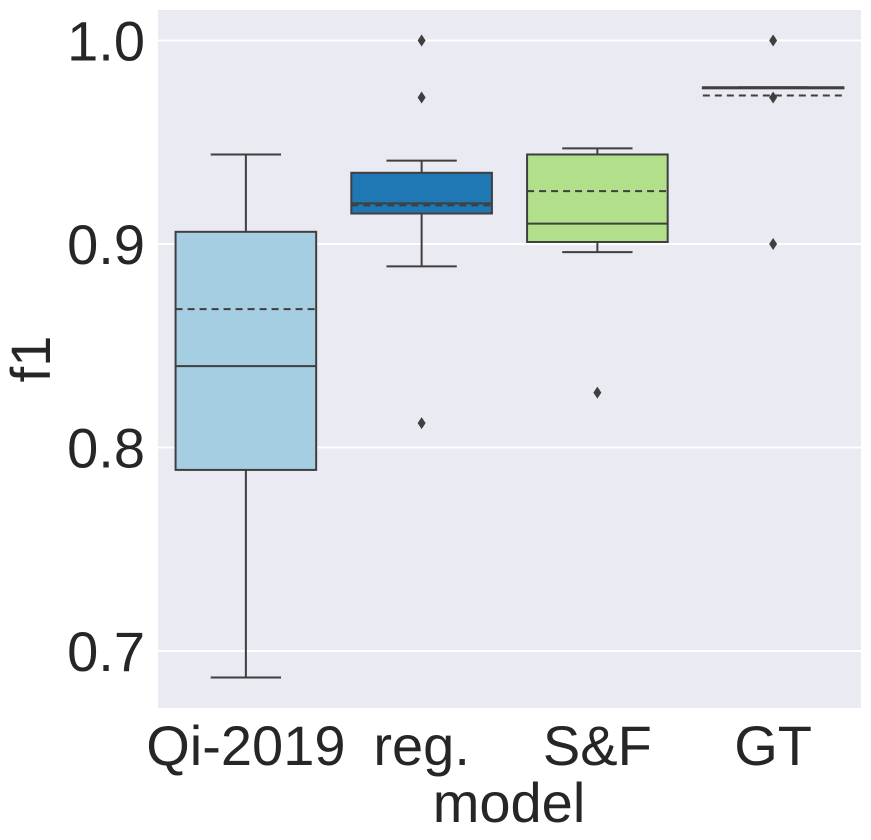 The image size is (871, 840). Describe the element at coordinates (773, 745) in the screenshot. I see `x-tick-label: GT` at that location.